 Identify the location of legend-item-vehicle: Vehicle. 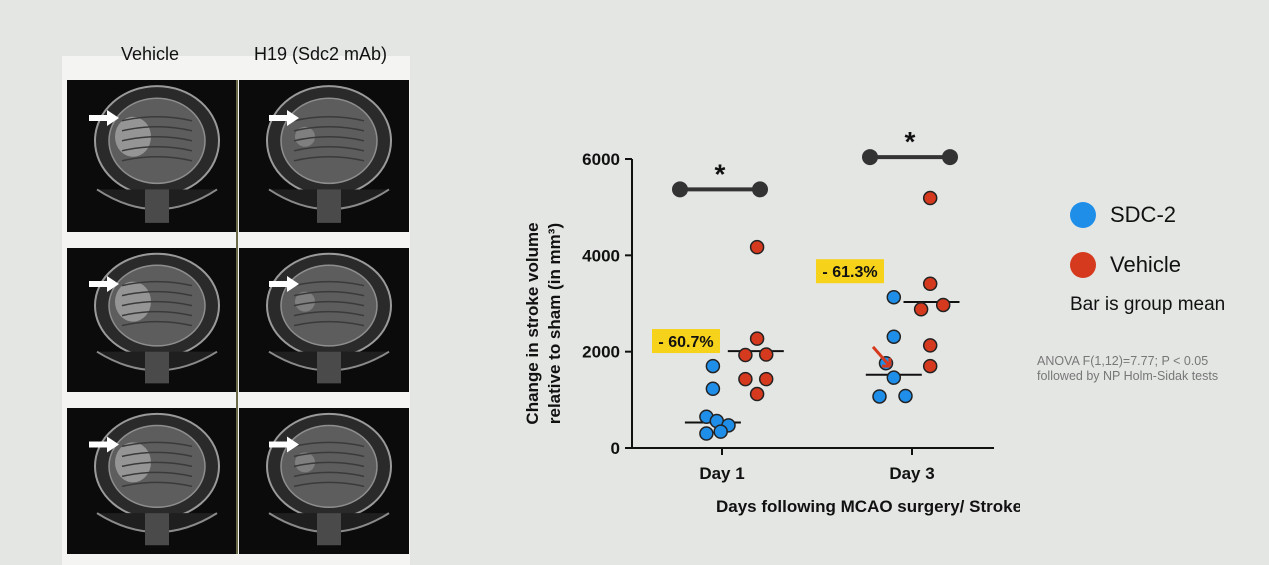
(1147, 265).